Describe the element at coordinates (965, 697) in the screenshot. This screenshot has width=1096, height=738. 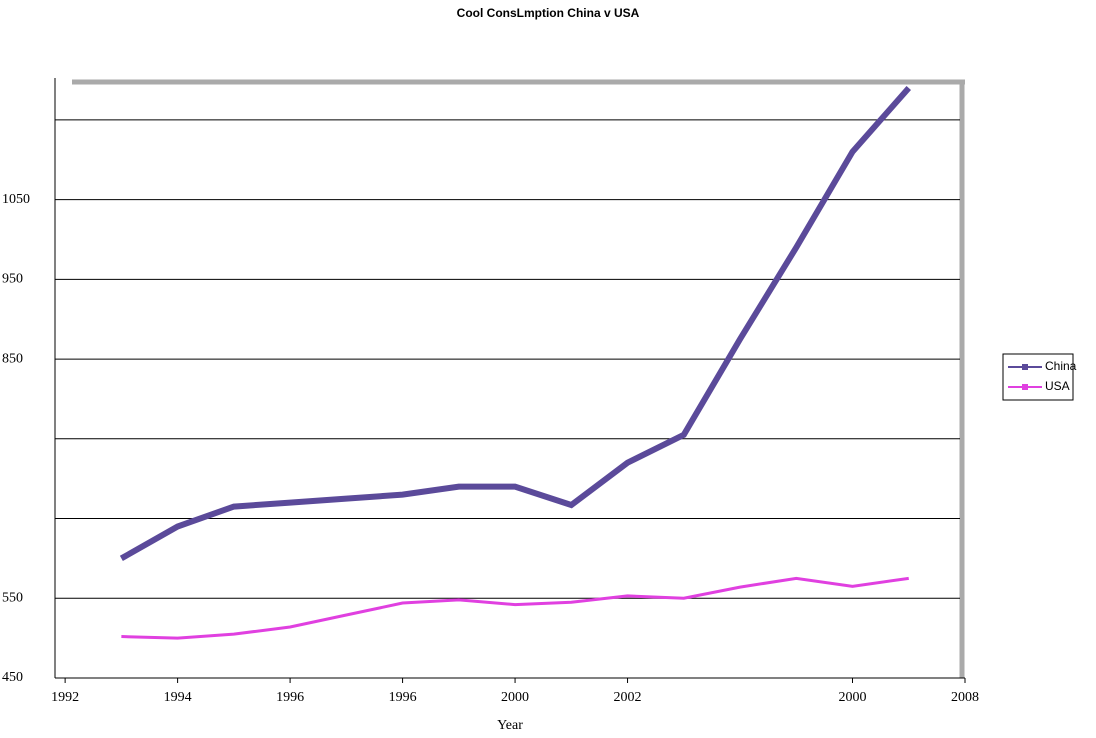
I see `x-tick-label: 2008` at that location.